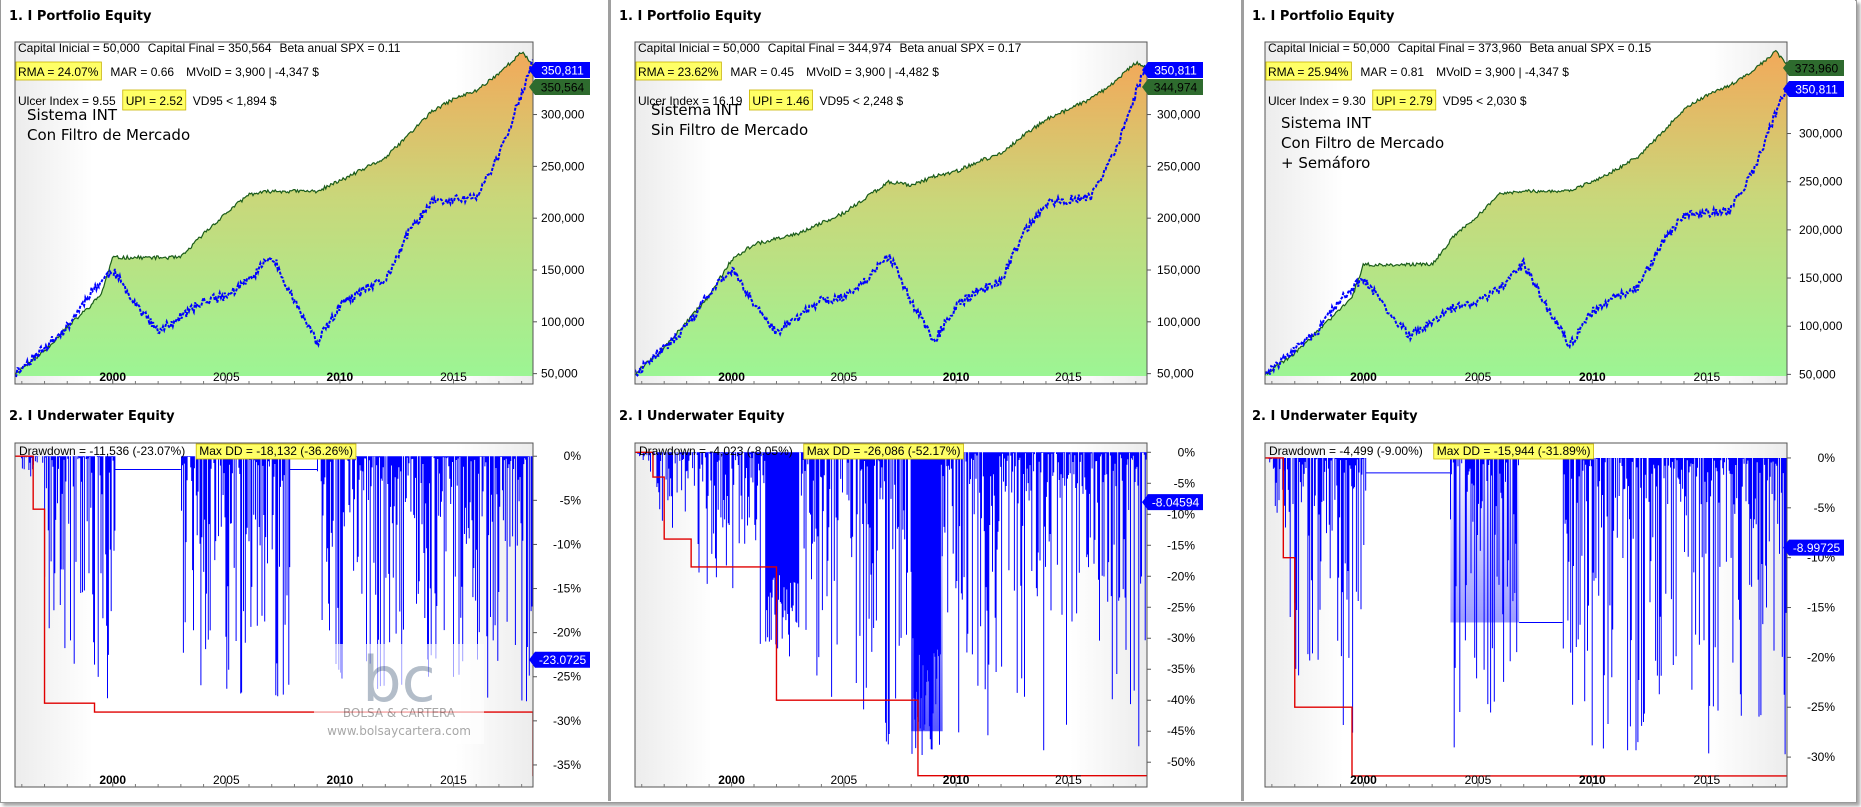 Image resolution: width=1861 pixels, height=807 pixels. I want to click on equity-x-tick-label: 2015, so click(453, 377).